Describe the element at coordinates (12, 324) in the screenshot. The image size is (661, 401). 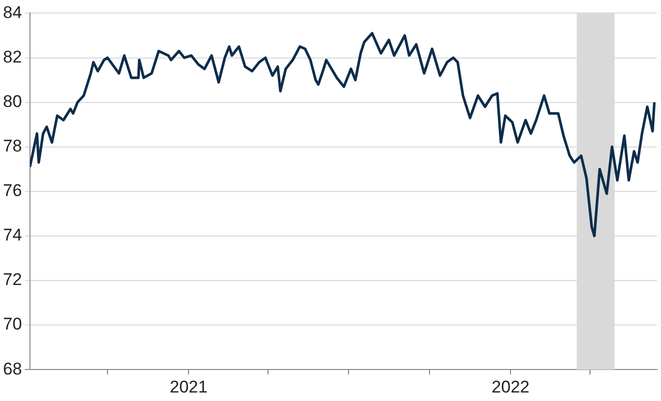
I see `y-tick-label: 70` at that location.